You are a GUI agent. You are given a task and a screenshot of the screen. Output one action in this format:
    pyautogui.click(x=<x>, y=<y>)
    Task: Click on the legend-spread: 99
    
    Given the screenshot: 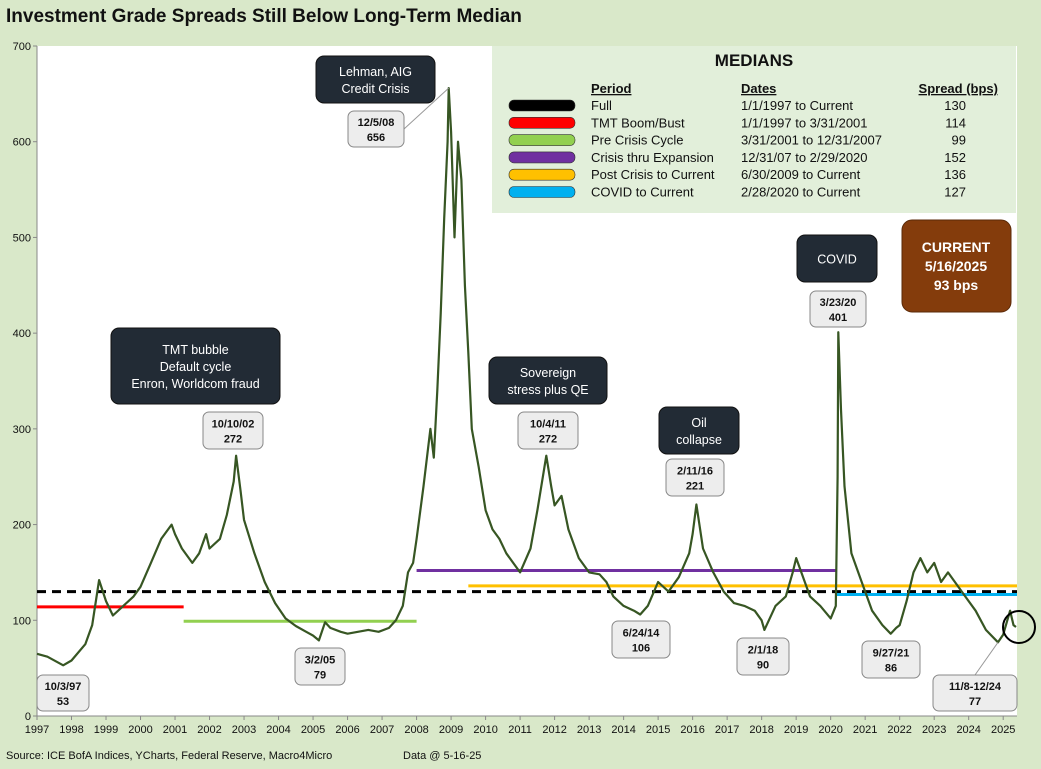 What is the action you would take?
    pyautogui.click(x=959, y=140)
    